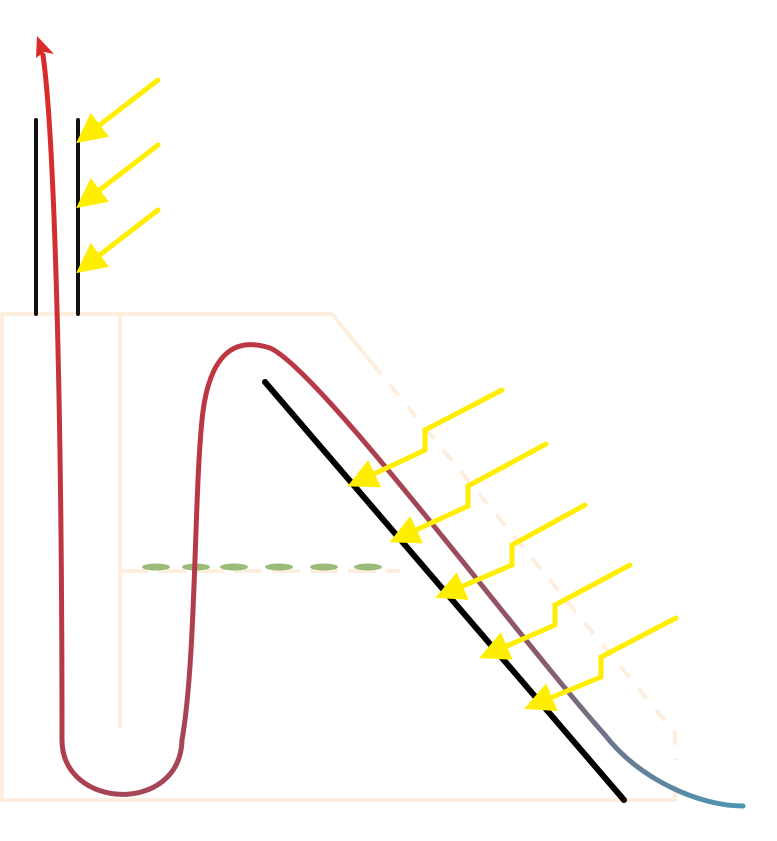 The width and height of the screenshot is (777, 841). What do you see at coordinates (262, 567) in the screenshot?
I see `green-dashed-level` at bounding box center [262, 567].